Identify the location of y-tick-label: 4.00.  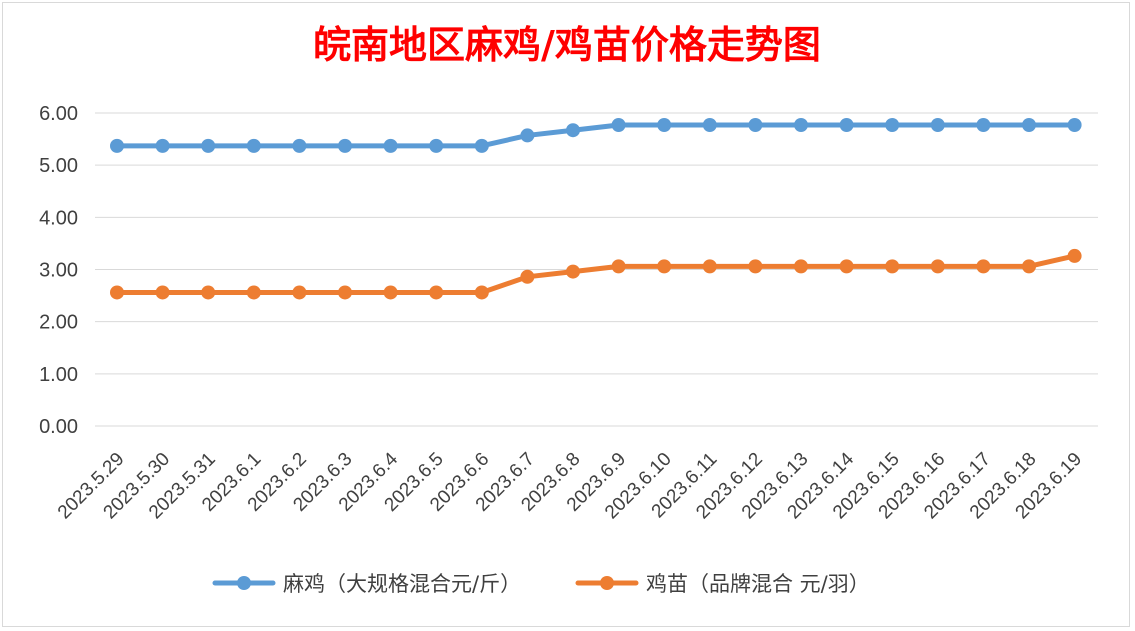
(58, 218).